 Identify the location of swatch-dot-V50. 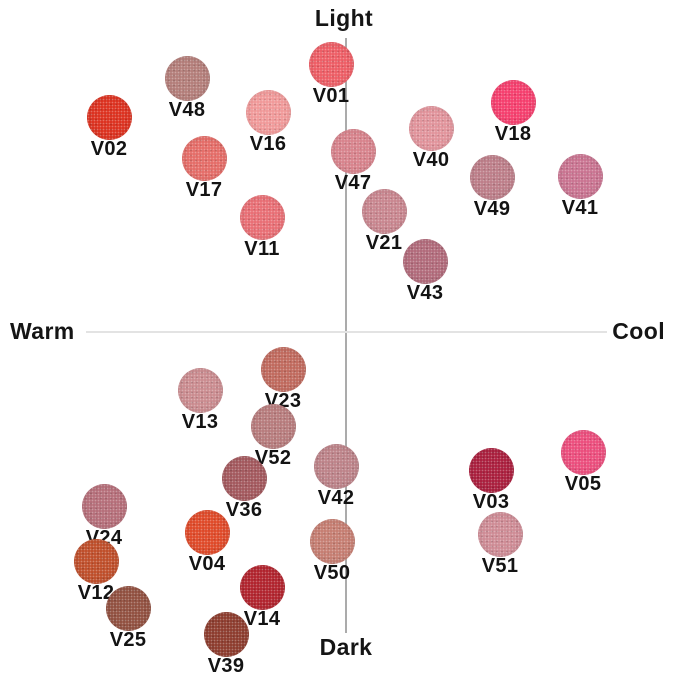
(332, 541).